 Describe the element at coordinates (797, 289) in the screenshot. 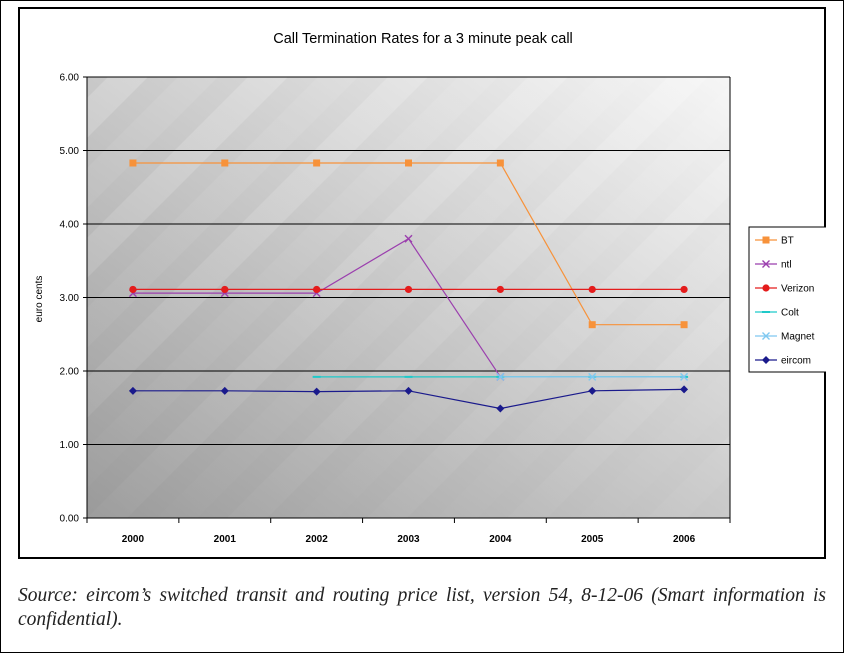

I see `legend-label-verizon: Verizon` at that location.